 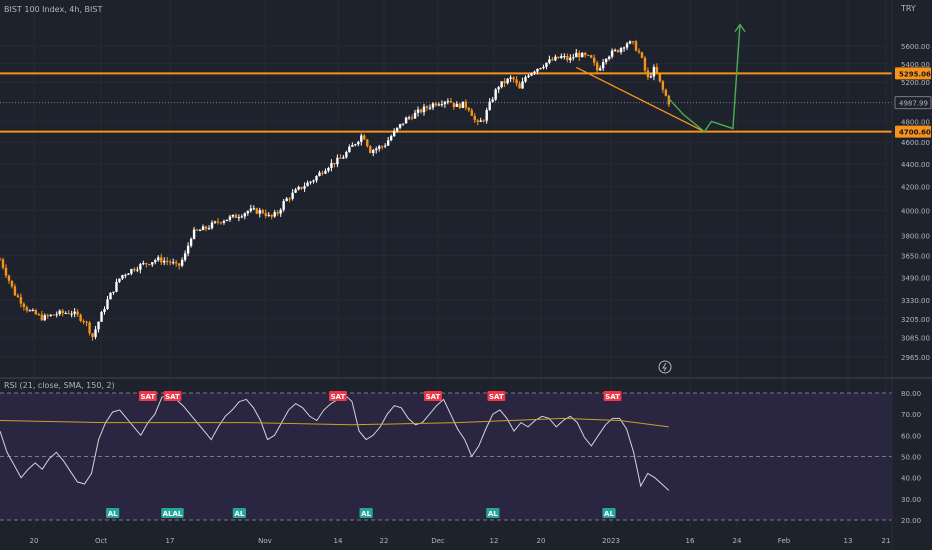 I want to click on rsi-tick-label: 50.00, so click(x=911, y=458).